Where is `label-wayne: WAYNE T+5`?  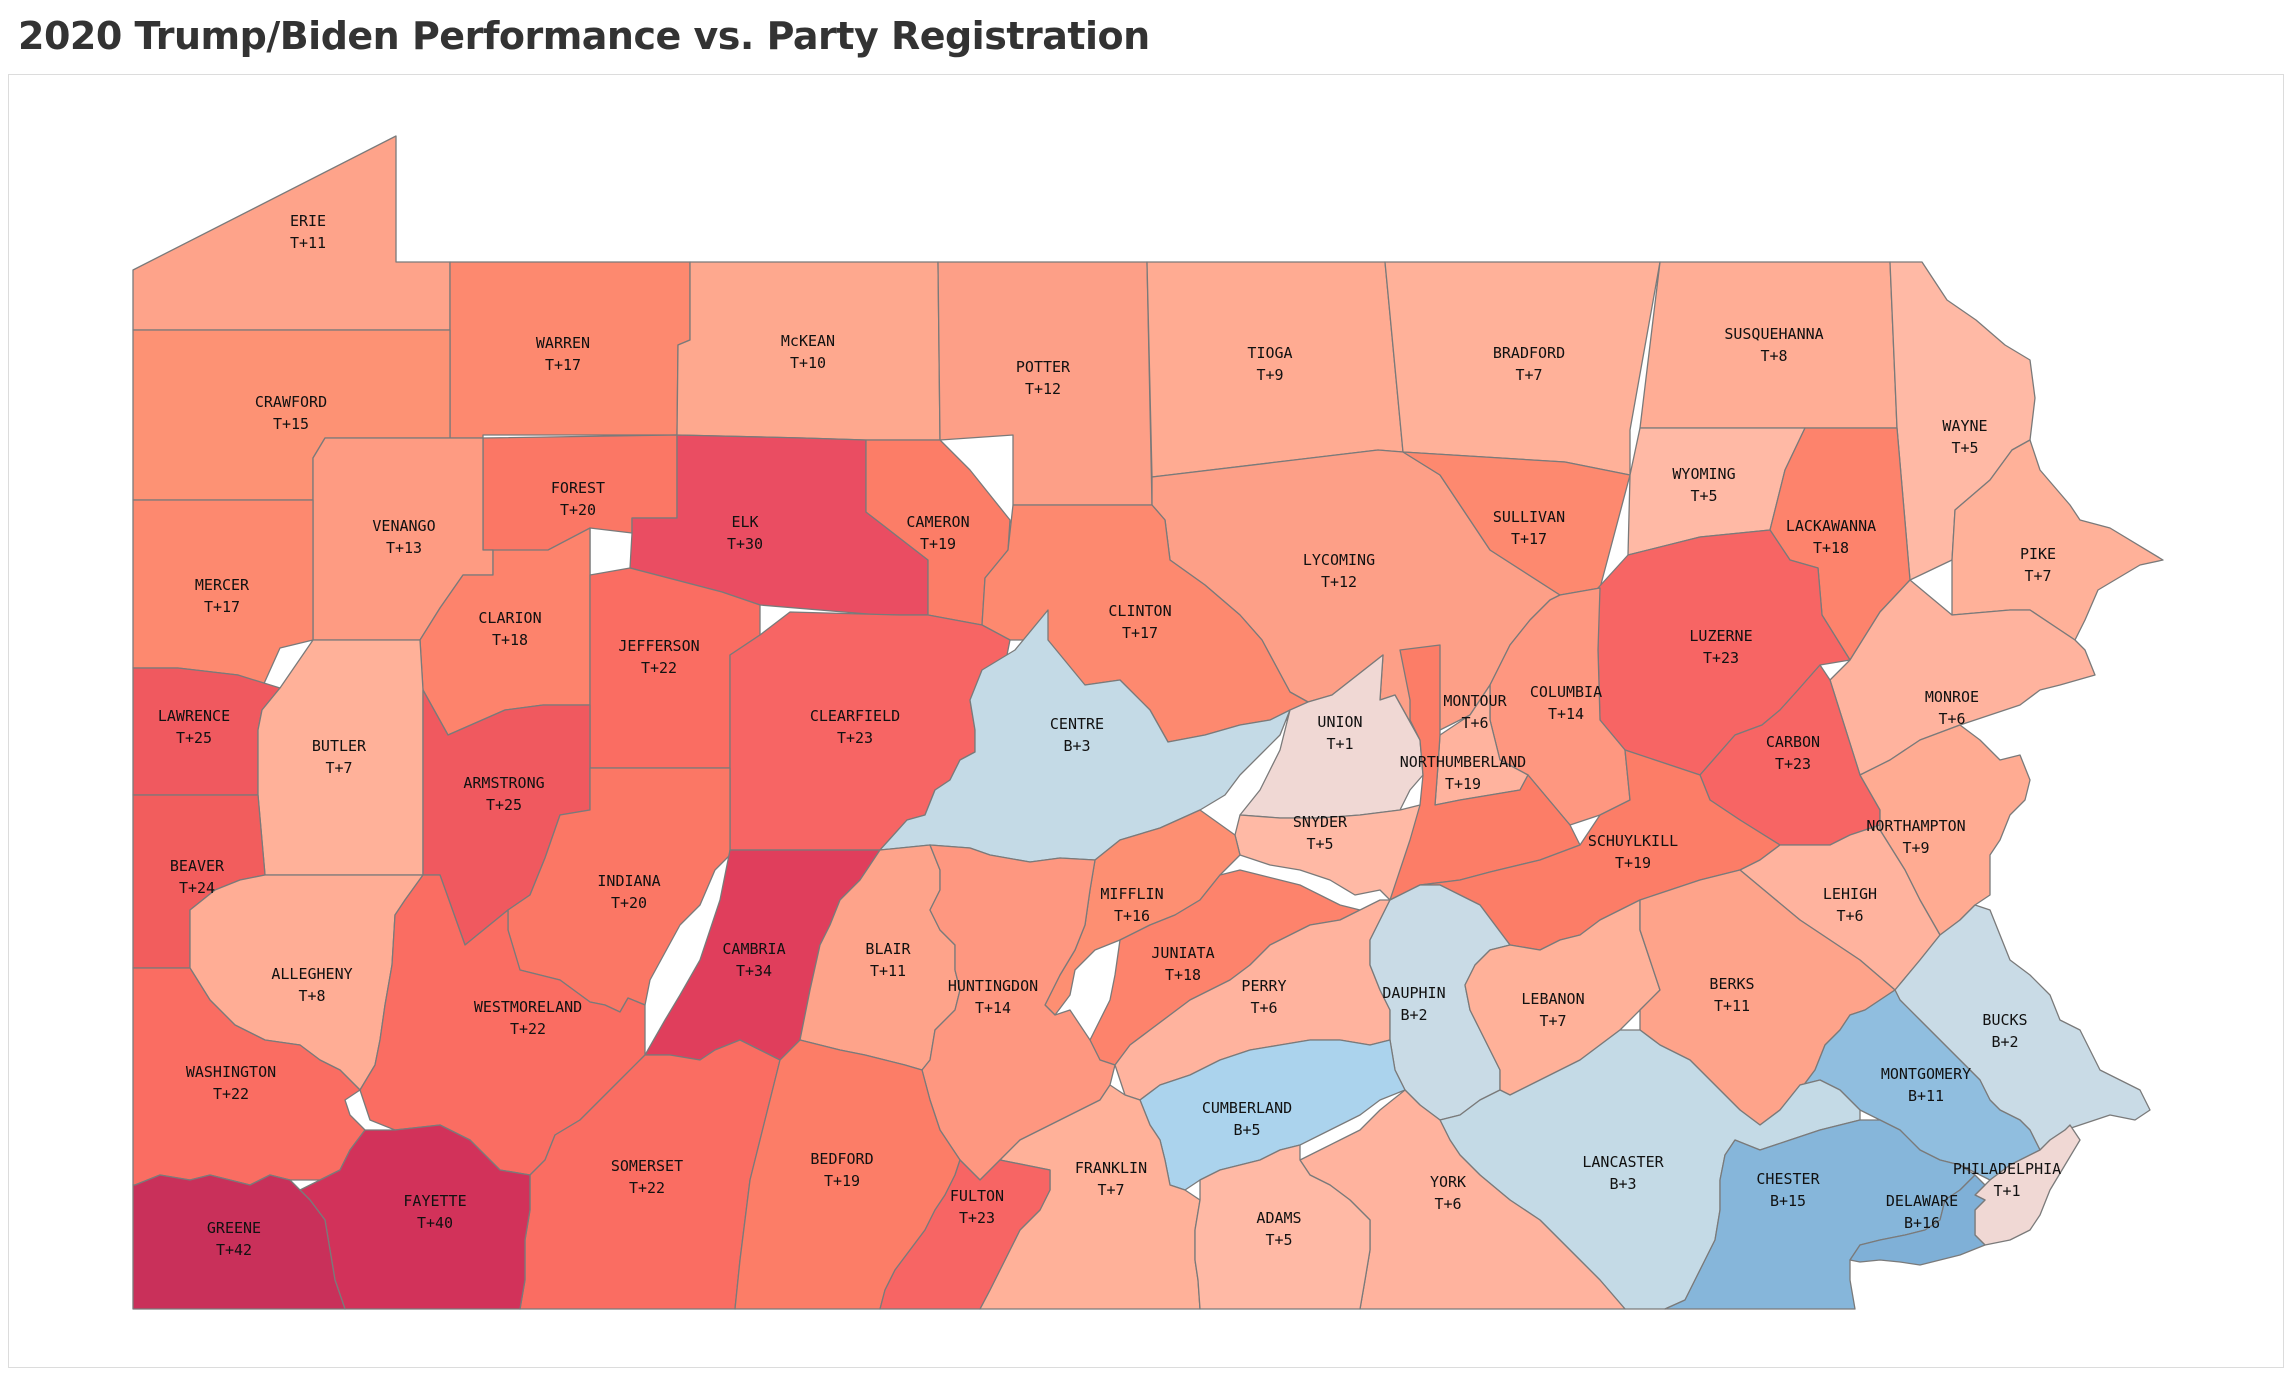
label-wayne: WAYNE T+5 is located at coordinates (1964, 437).